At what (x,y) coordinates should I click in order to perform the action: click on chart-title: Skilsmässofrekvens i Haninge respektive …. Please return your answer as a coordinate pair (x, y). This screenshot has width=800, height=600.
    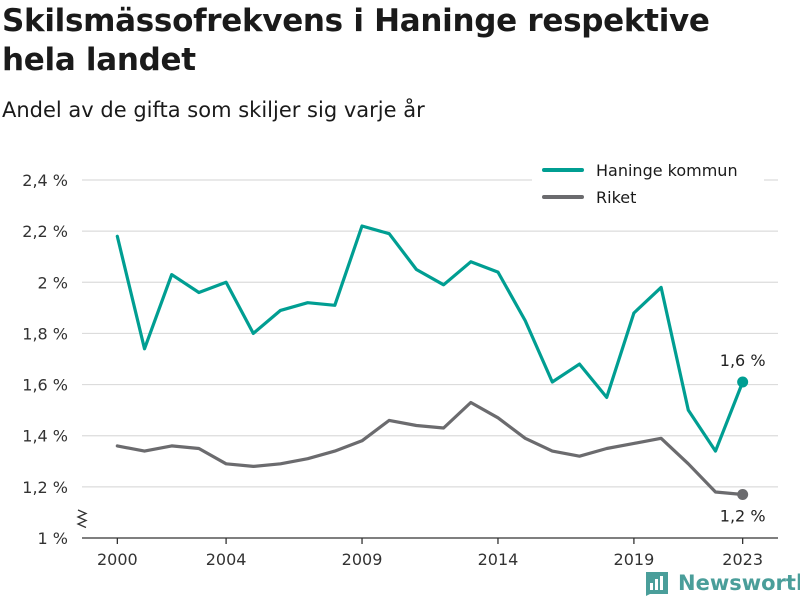
    Looking at the image, I should click on (356, 40).